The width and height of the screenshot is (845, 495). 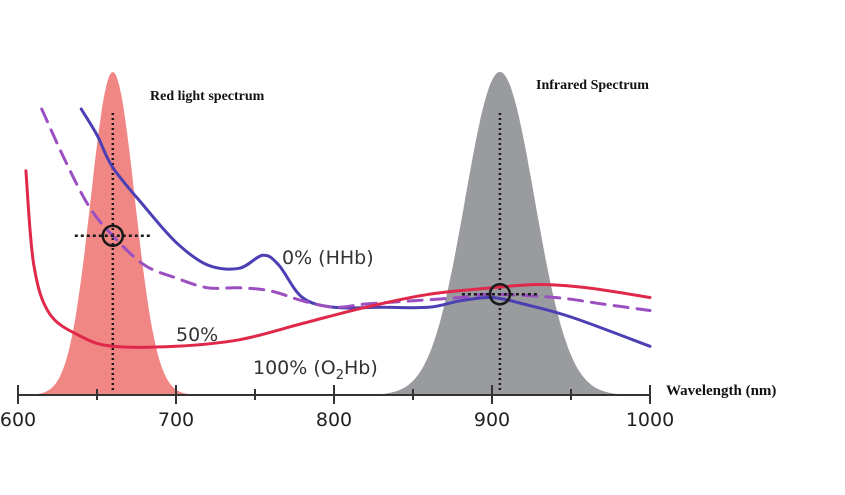 What do you see at coordinates (113, 235) in the screenshot?
I see `marker-1-circle` at bounding box center [113, 235].